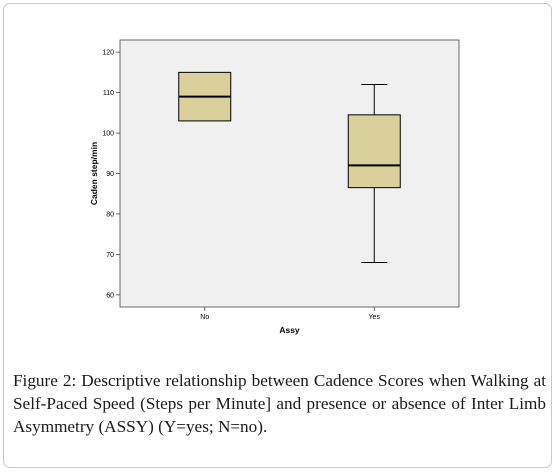 Image resolution: width=558 pixels, height=473 pixels. What do you see at coordinates (110, 214) in the screenshot?
I see `y-tick-label: 80` at bounding box center [110, 214].